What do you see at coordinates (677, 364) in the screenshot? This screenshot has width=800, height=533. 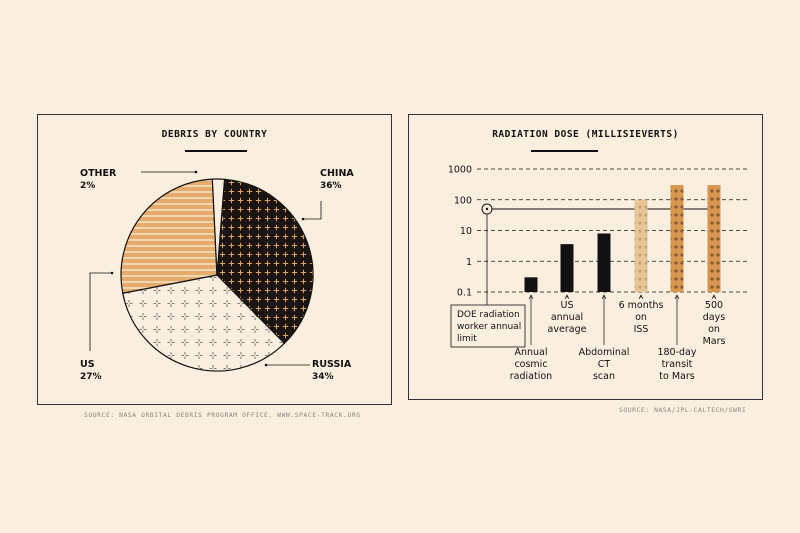 I see `bar-180-day-transit-to-mars-label: transit` at bounding box center [677, 364].